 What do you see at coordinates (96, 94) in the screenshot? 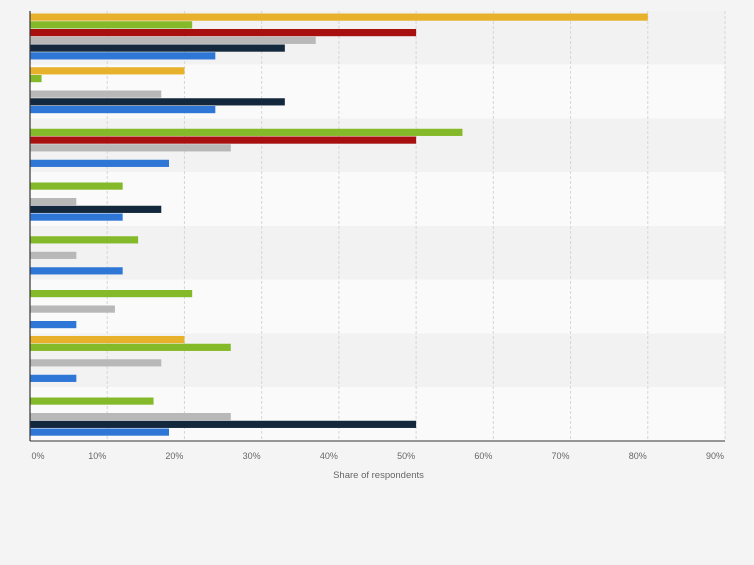
I see `bar-series4-category2` at bounding box center [96, 94].